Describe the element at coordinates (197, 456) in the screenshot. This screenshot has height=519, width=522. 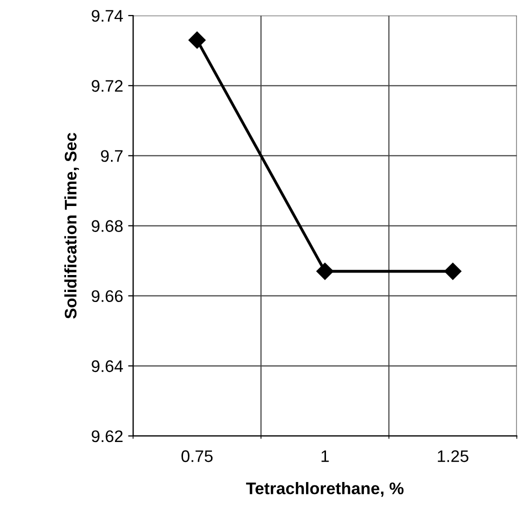
I see `x-tick-label: 0.75` at that location.